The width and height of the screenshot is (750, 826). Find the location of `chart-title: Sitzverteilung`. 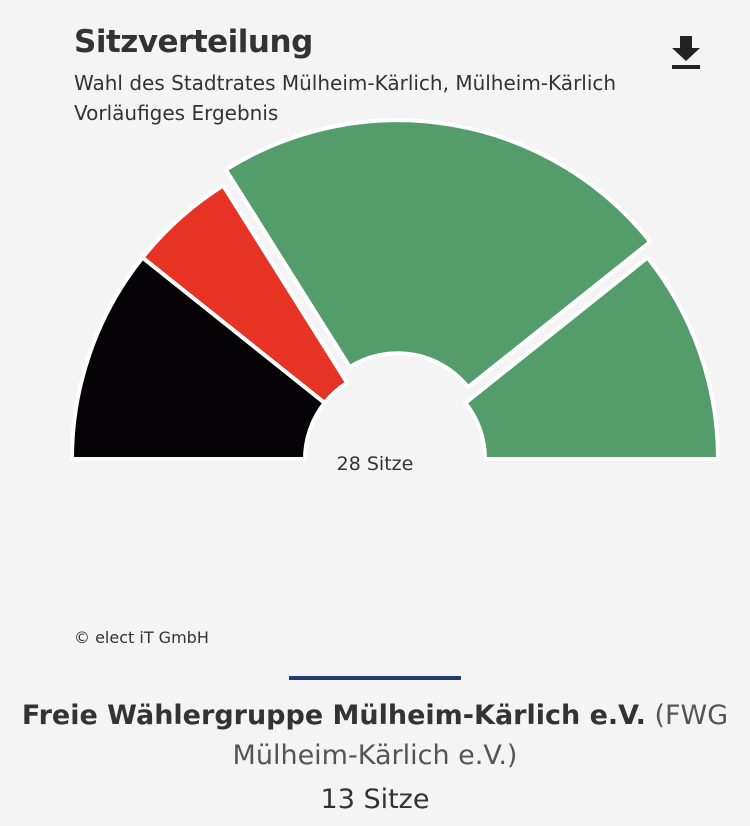

chart-title: Sitzverteilung is located at coordinates (193, 42).